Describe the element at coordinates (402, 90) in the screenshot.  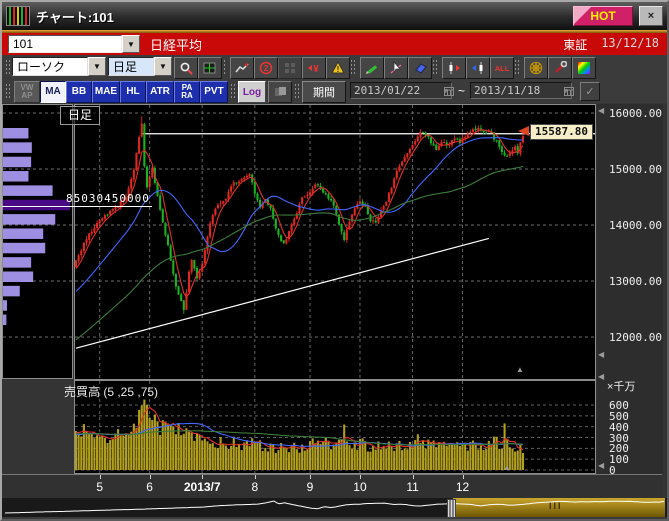
I see `date-from-field: 2013/01/22 ▼` at that location.